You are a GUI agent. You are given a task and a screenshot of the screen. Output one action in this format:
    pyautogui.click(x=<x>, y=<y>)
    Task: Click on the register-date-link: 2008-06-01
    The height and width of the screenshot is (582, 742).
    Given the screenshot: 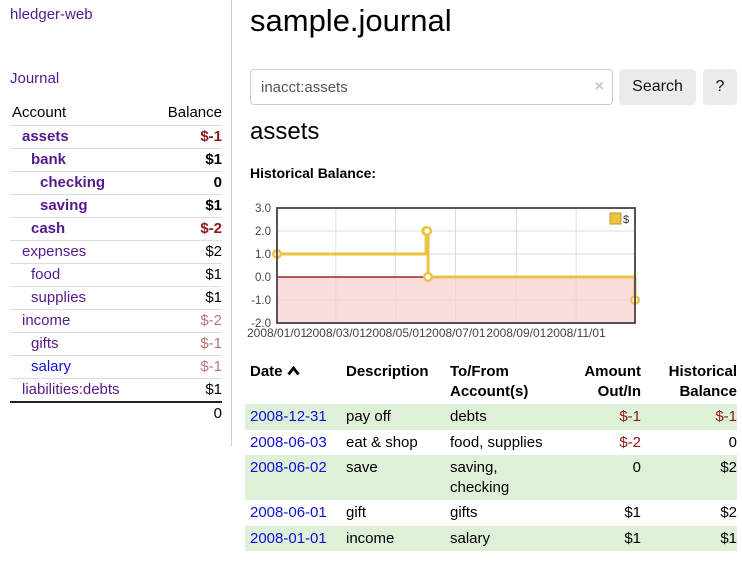 What is the action you would take?
    pyautogui.click(x=288, y=512)
    